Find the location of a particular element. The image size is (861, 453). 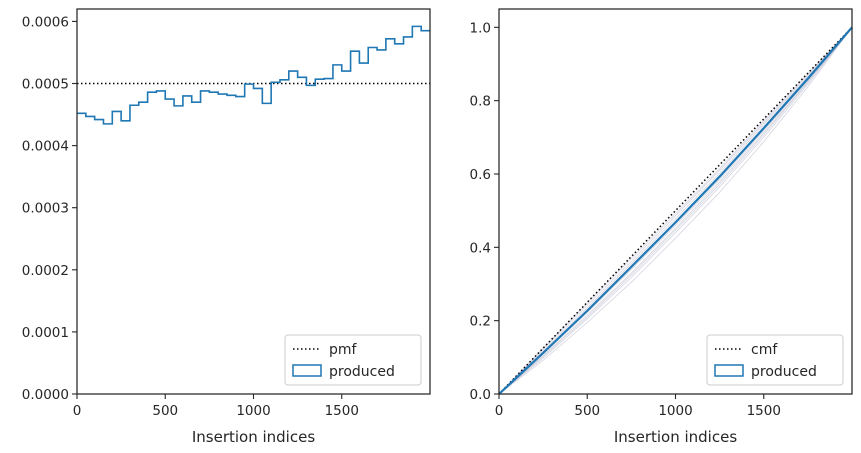

cmf-y-tick-label: 0.0 is located at coordinates (480, 395).